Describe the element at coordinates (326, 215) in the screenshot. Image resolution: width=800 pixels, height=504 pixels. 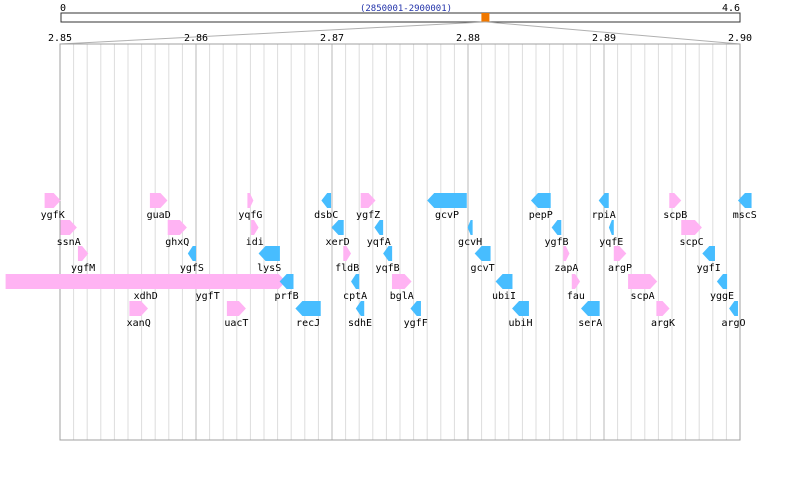
I see `gene-label: dsbC` at that location.